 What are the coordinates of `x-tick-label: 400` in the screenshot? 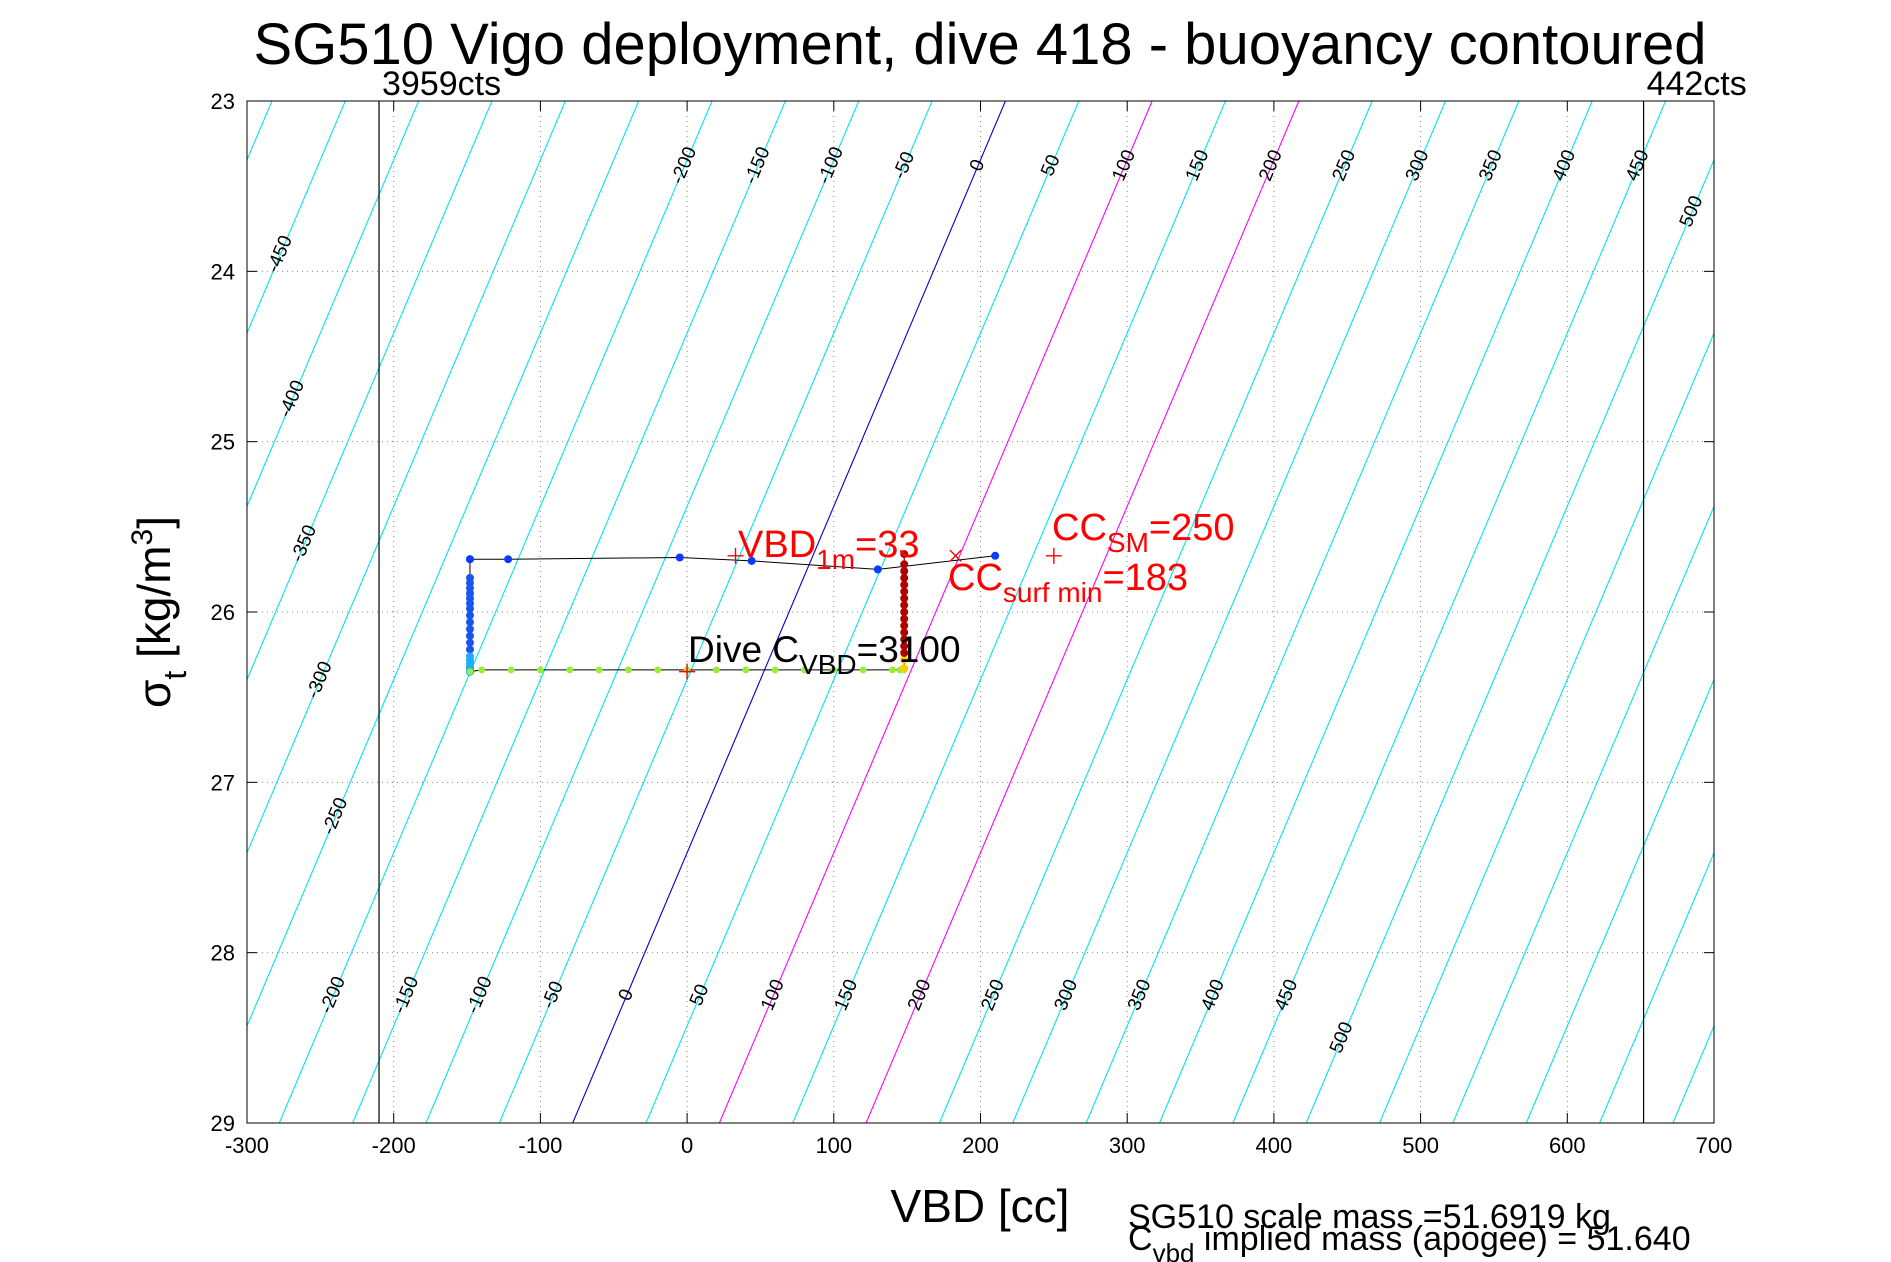 It's located at (1274, 1145).